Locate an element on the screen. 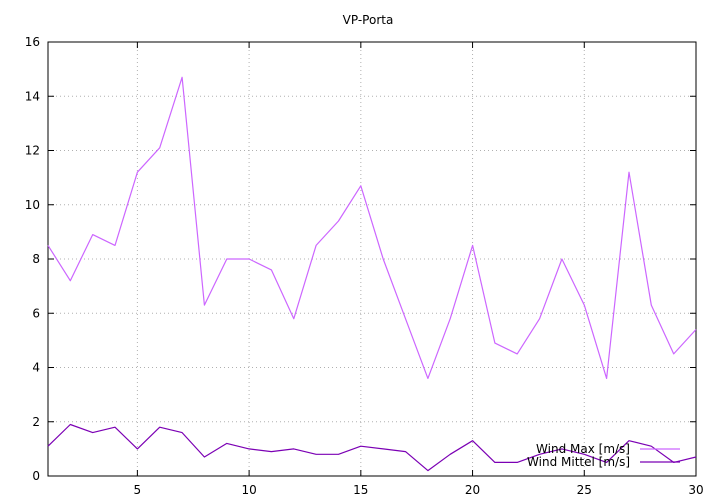  y-tick-label: 2 is located at coordinates (36, 422).